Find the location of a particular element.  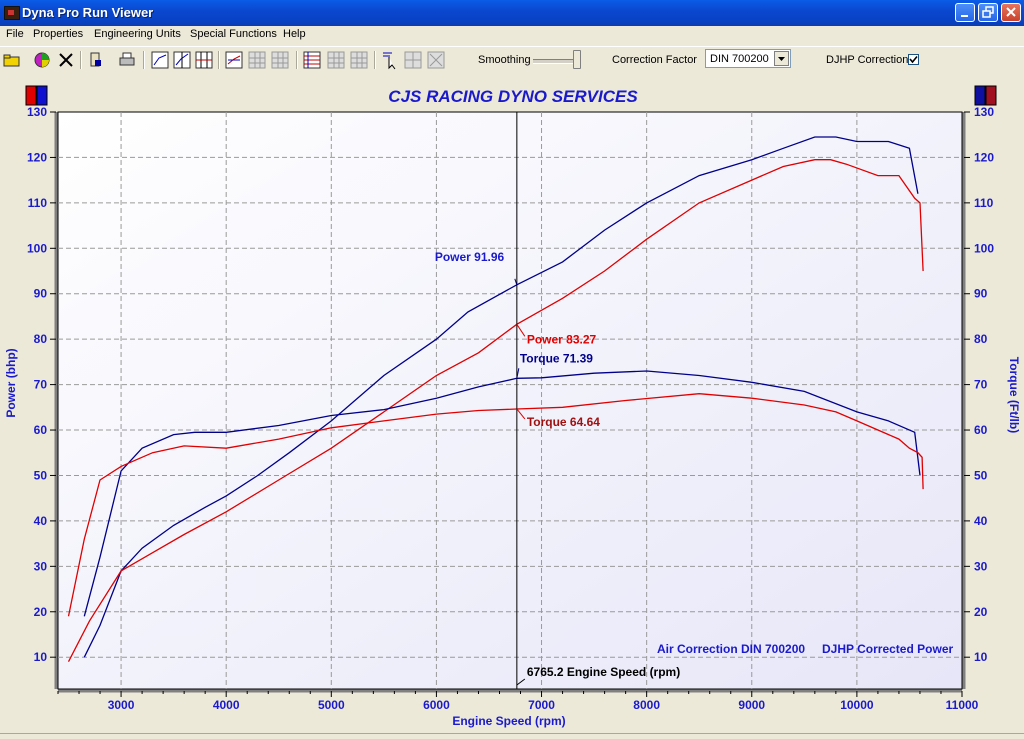

x-tick-label: 5000 is located at coordinates (331, 705).